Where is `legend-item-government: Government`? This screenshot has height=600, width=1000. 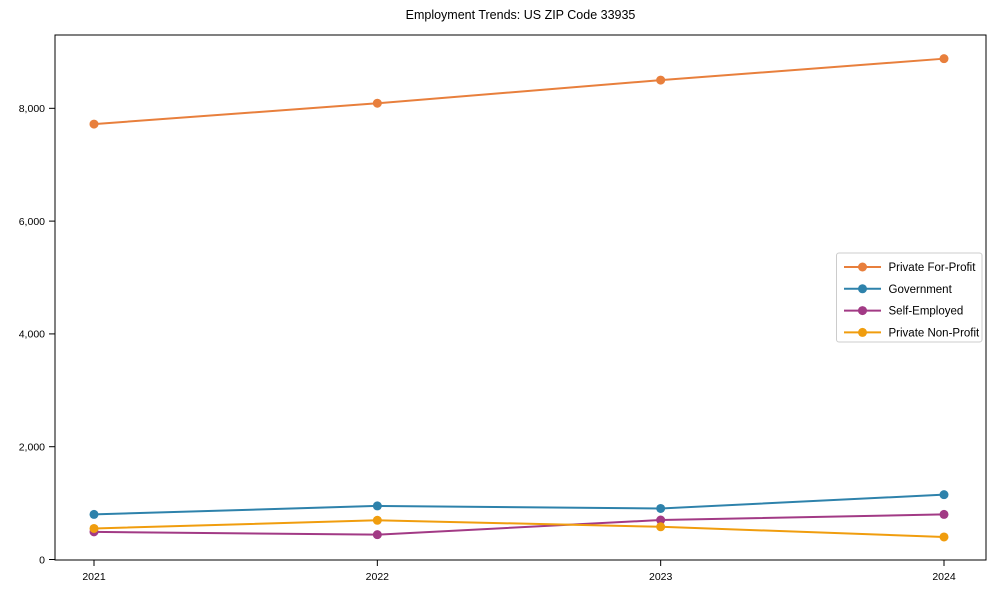 legend-item-government: Government is located at coordinates (898, 290).